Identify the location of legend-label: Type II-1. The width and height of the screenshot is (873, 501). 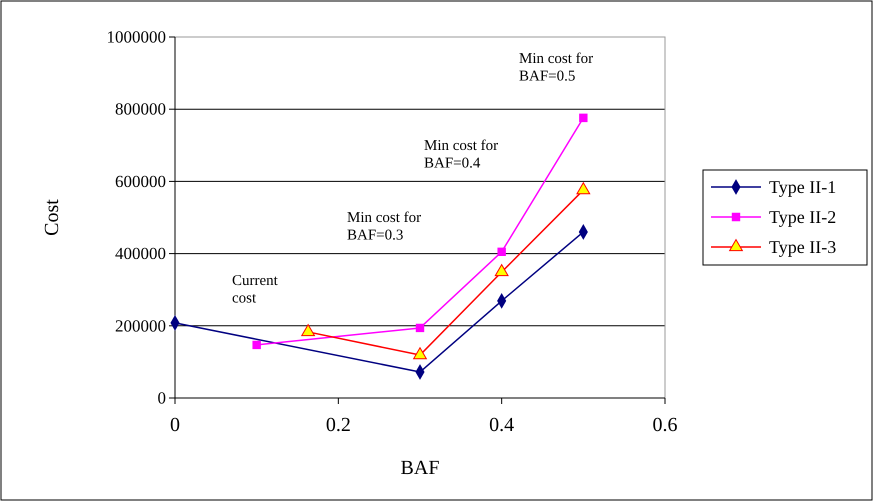
(802, 187).